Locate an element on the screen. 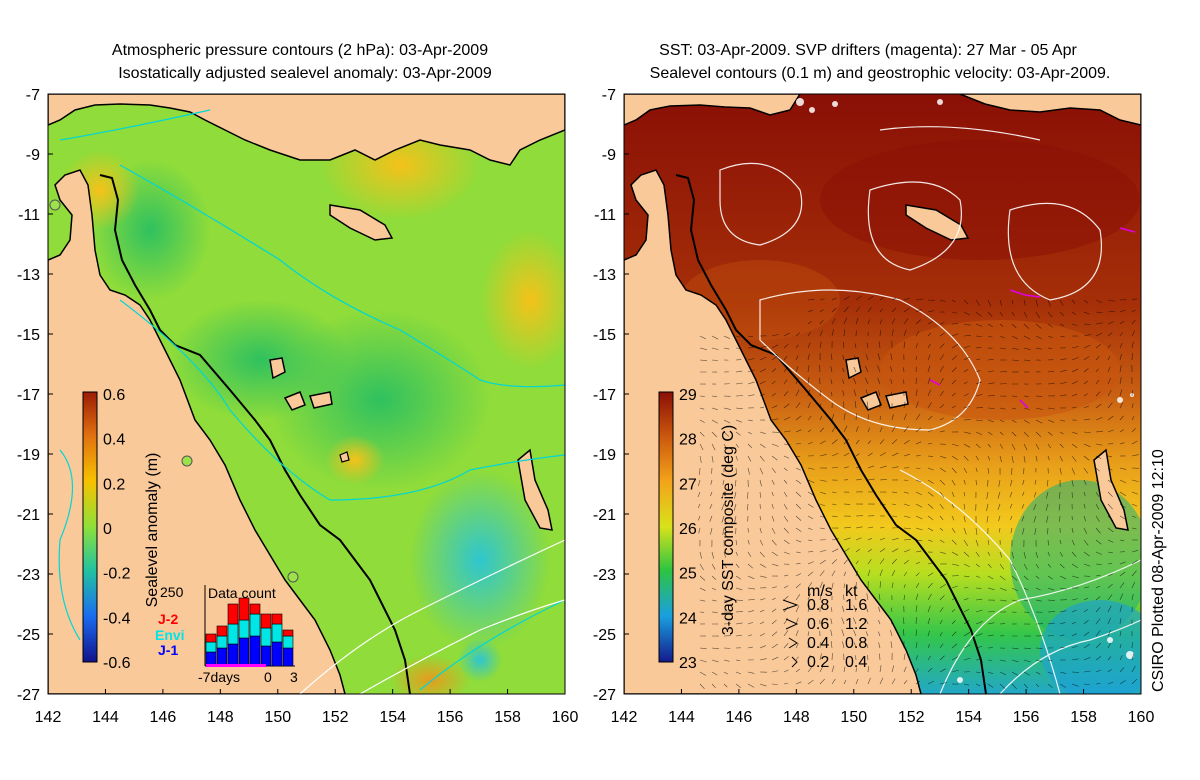 This screenshot has height=780, width=1200. velocity-legend-ms: 0.6 is located at coordinates (818, 624).